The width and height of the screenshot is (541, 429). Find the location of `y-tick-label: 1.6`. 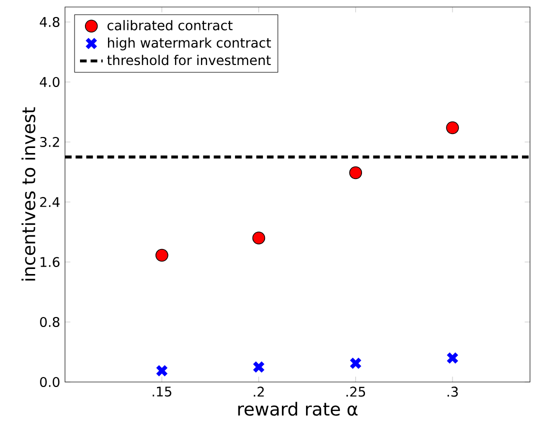

y-tick-label: 1.6 is located at coordinates (50, 262).